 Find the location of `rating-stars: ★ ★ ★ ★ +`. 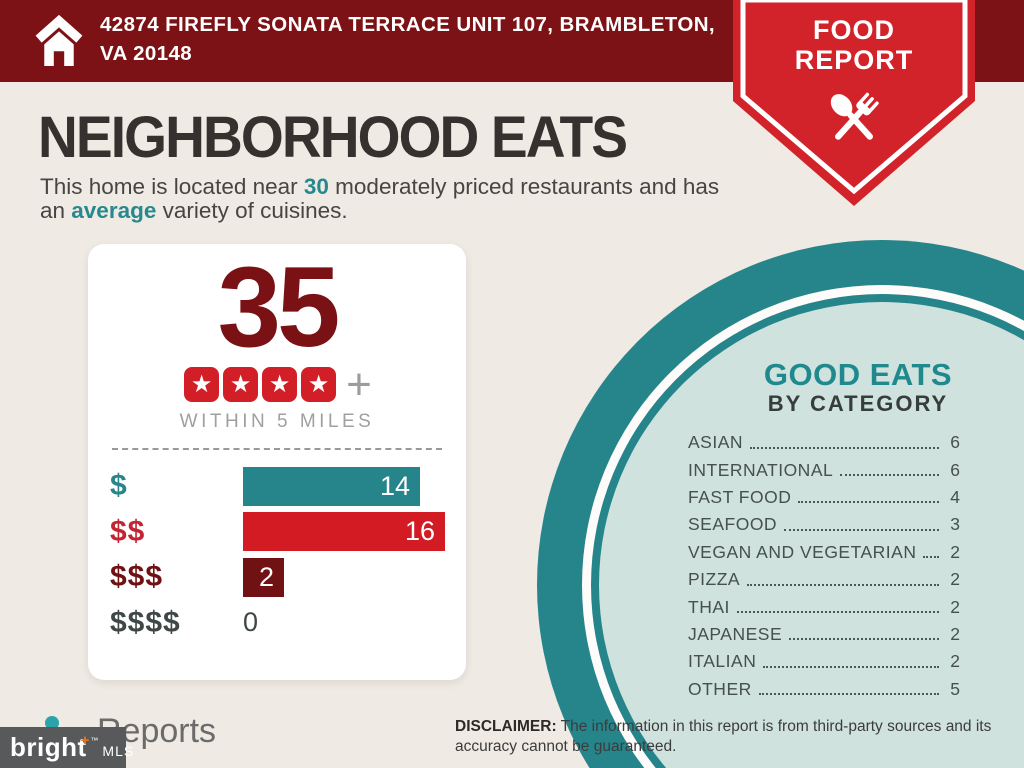

rating-stars: ★ ★ ★ ★ + is located at coordinates (277, 384).